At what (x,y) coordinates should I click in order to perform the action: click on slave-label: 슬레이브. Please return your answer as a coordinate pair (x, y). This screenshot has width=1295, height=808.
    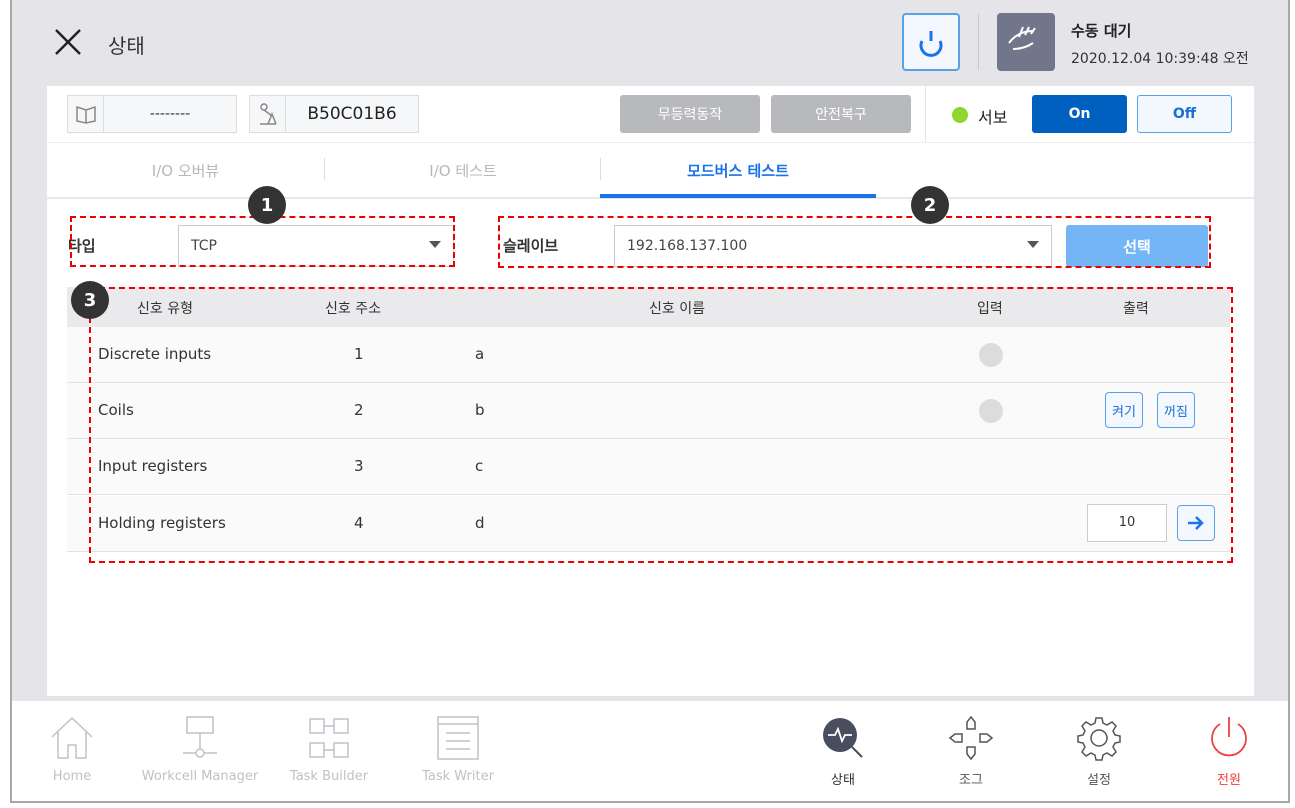
    Looking at the image, I should click on (531, 246).